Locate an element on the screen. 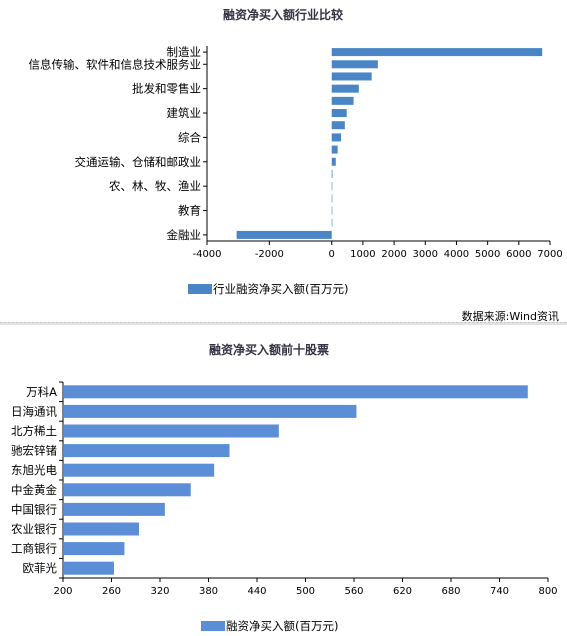 This screenshot has width=567, height=636. chart1-x-tick-label: -2000 is located at coordinates (269, 254).